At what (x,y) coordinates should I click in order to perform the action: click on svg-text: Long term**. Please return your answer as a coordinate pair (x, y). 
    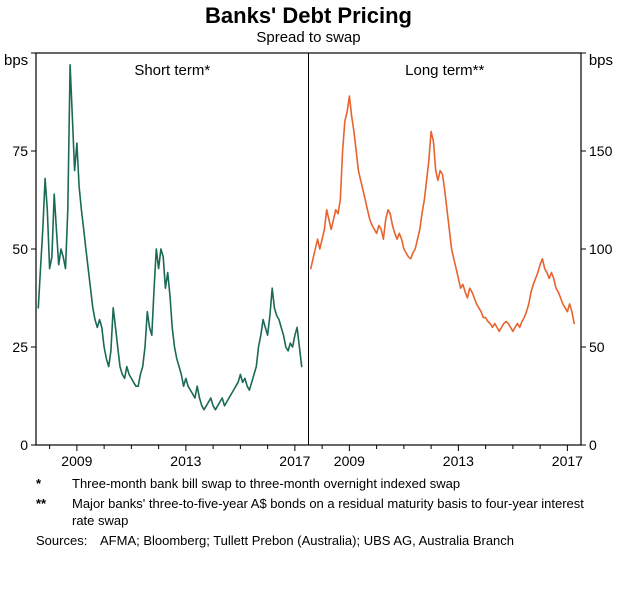
    Looking at the image, I should click on (444, 70).